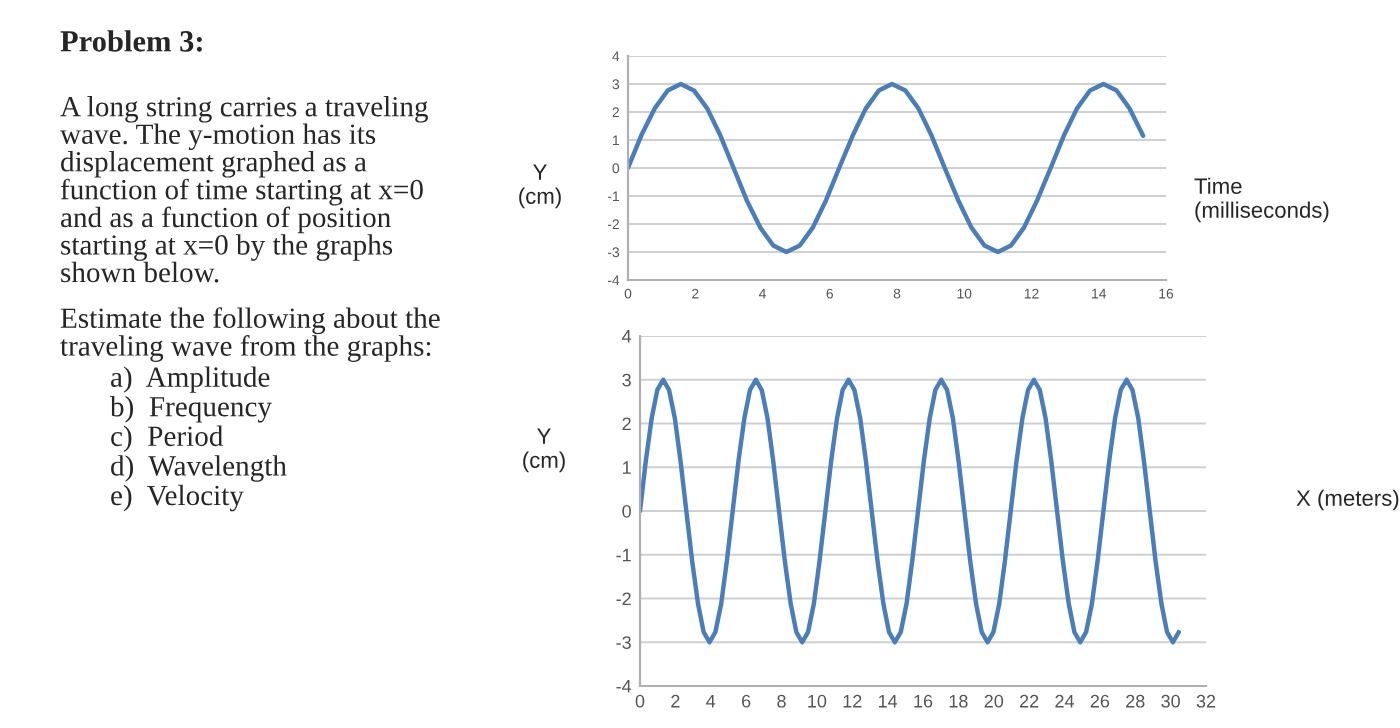 The height and width of the screenshot is (728, 1400). I want to click on x-tick-label: 24, so click(1065, 701).